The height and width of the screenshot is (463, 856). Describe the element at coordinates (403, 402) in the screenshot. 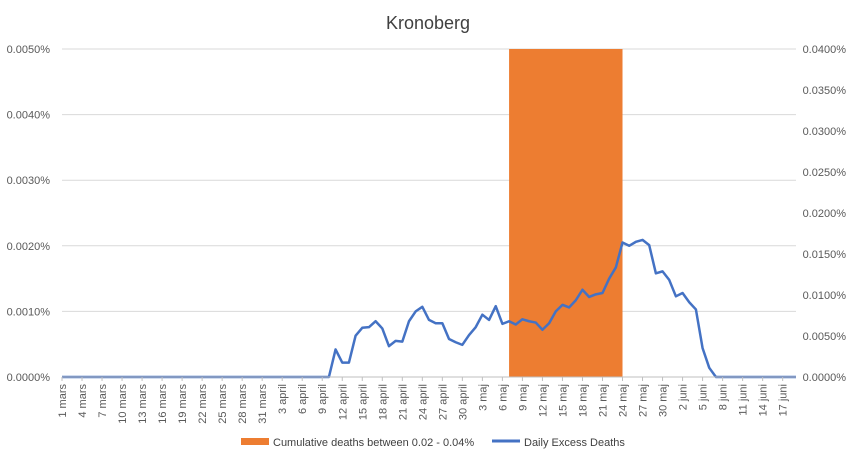

I see `x-tick-label: 21 april` at that location.